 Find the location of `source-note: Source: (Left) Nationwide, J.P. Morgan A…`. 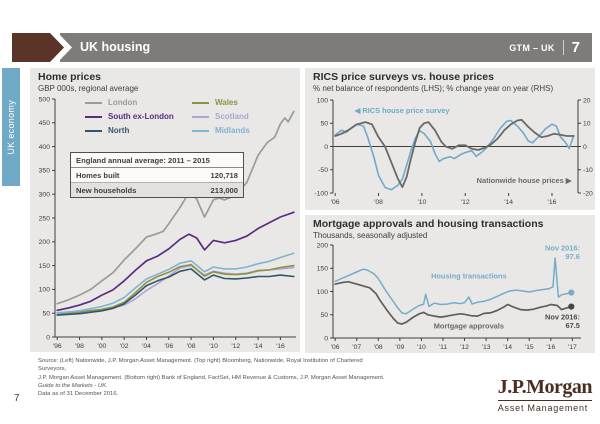

source-note: Source: (Left) Nationwide, J.P. Morgan A… is located at coordinates (213, 377).